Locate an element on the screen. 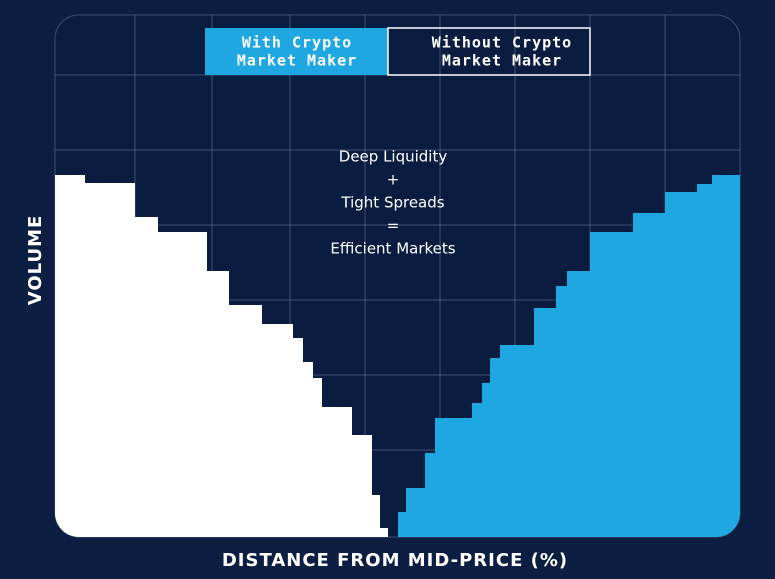 The height and width of the screenshot is (579, 775). annotation: Tight Spreads is located at coordinates (392, 203).